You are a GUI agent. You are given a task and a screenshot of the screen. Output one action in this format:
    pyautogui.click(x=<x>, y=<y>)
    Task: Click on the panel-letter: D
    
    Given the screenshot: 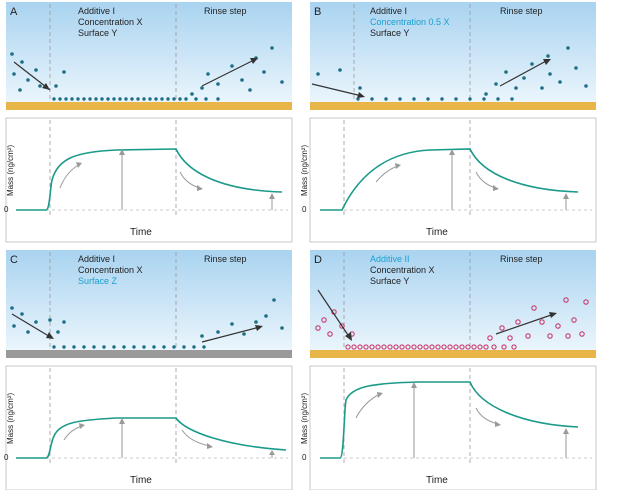 What is the action you would take?
    pyautogui.click(x=318, y=260)
    